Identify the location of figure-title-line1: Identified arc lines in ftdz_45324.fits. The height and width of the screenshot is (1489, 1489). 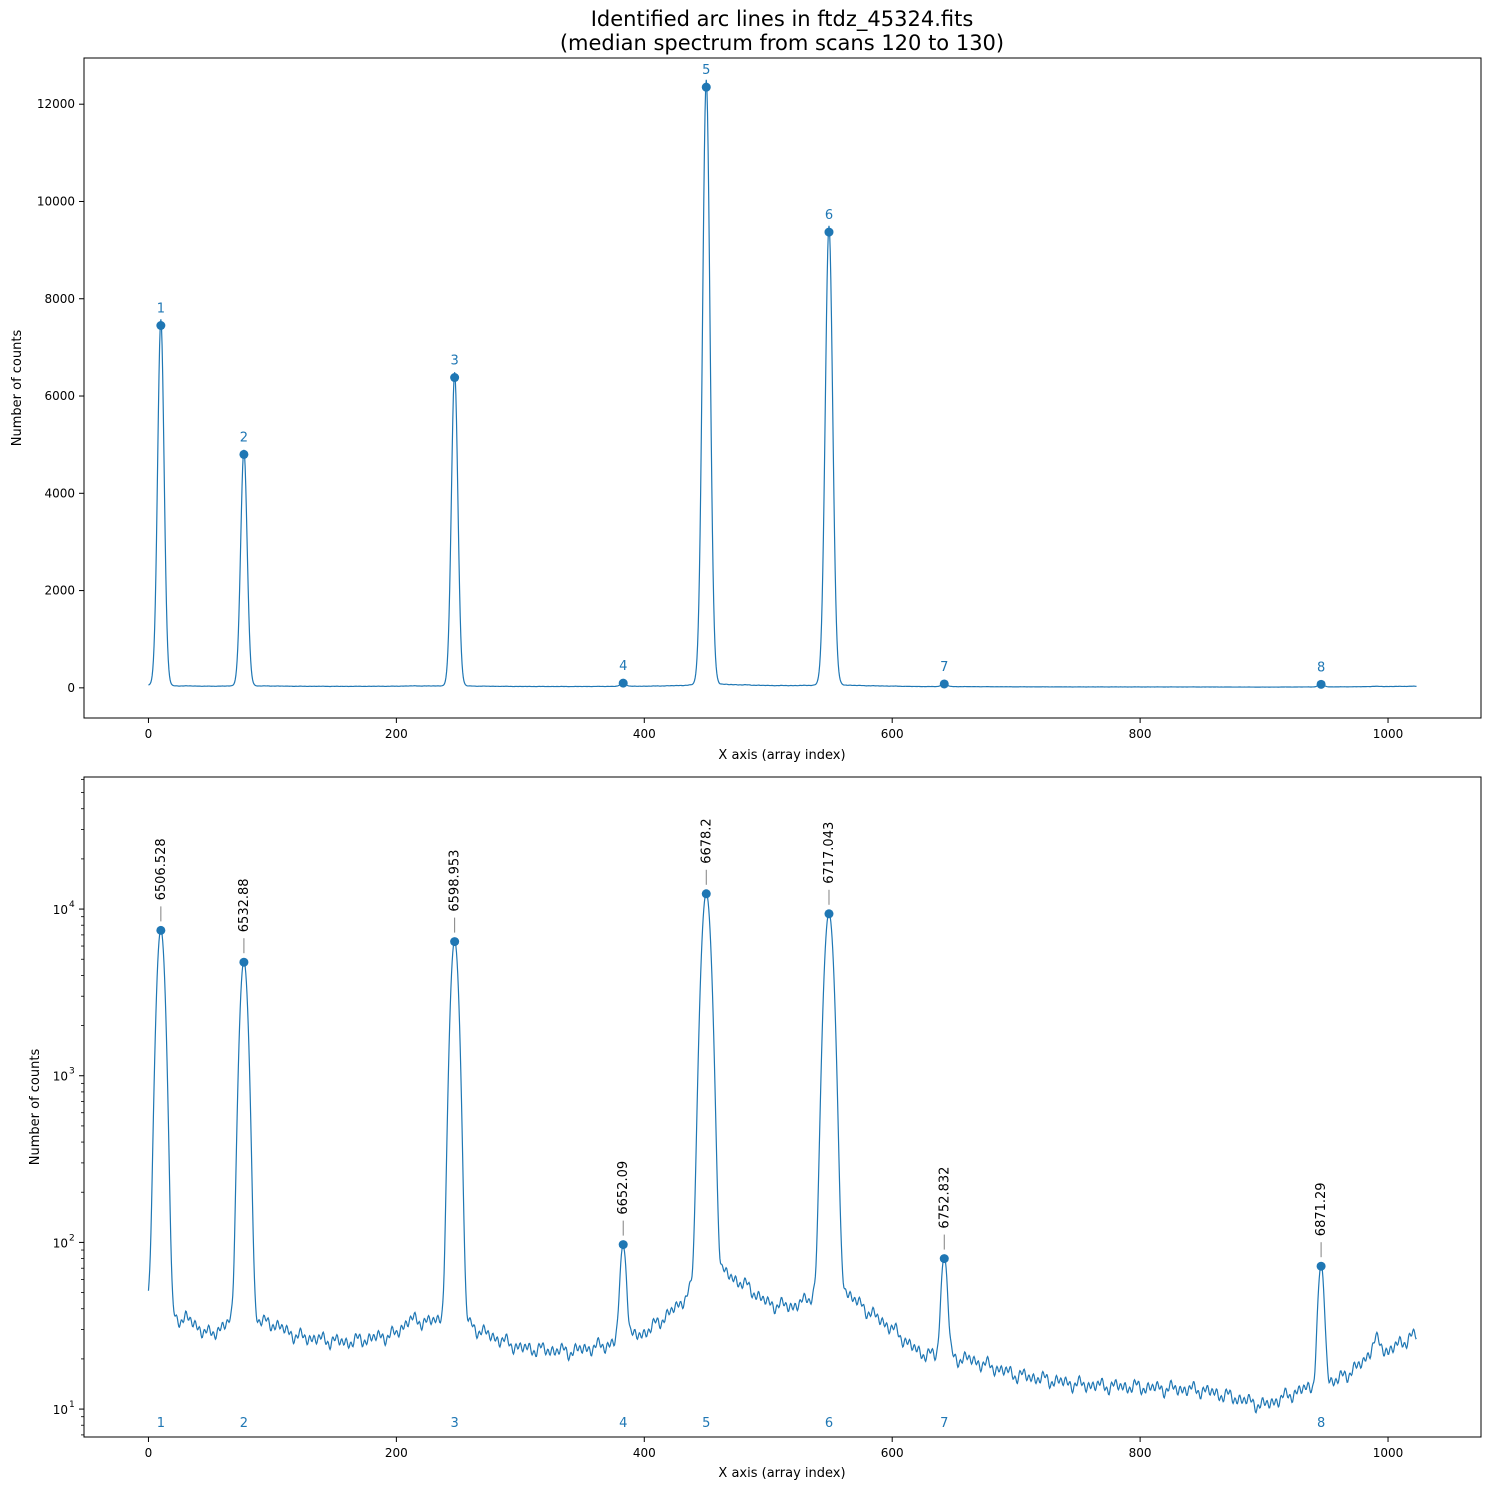
(782, 19).